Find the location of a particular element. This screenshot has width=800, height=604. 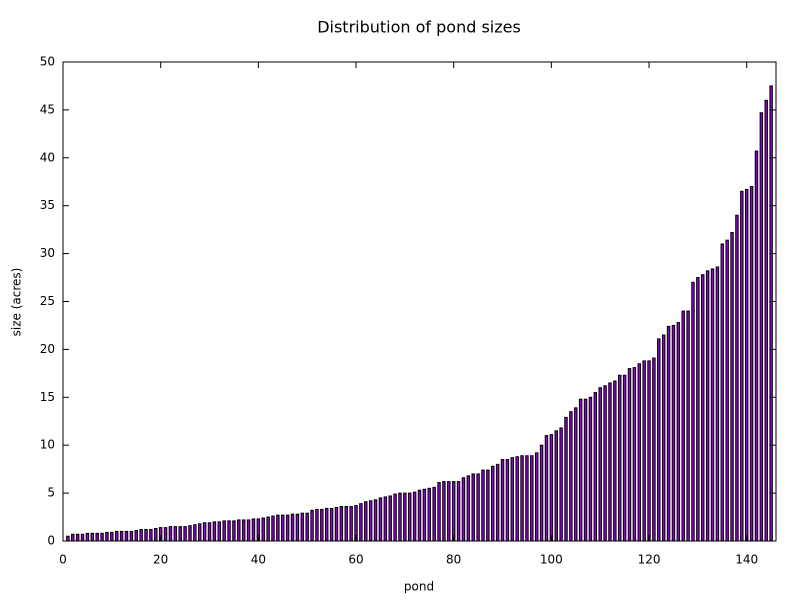

x-tick-label: 120 is located at coordinates (649, 560).